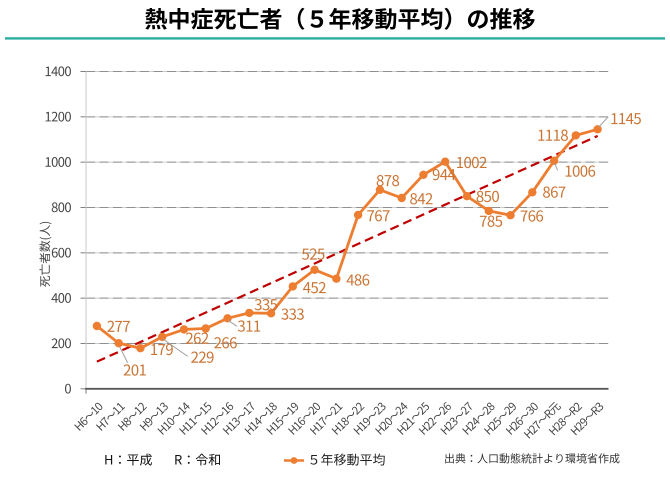 The image size is (670, 502). Describe the element at coordinates (335, 38) in the screenshot. I see `title-divider-rule` at that location.